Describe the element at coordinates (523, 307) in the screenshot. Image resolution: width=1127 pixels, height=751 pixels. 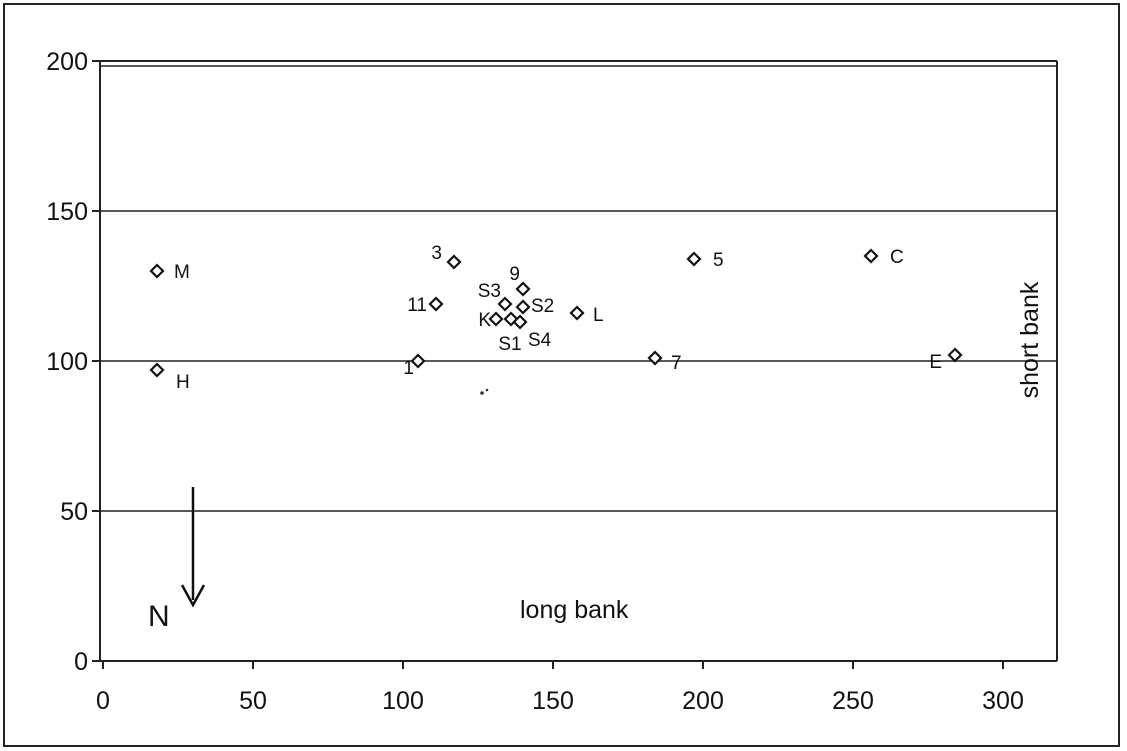
I see `data-point-S2` at that location.